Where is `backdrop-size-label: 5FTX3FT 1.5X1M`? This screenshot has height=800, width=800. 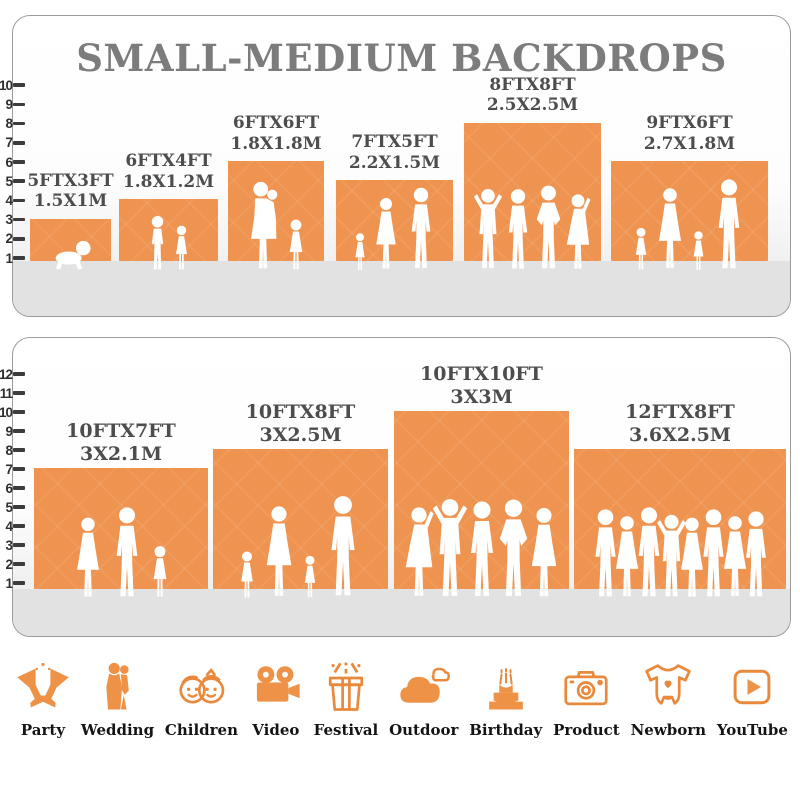 backdrop-size-label: 5FTX3FT 1.5X1M is located at coordinates (82, 191).